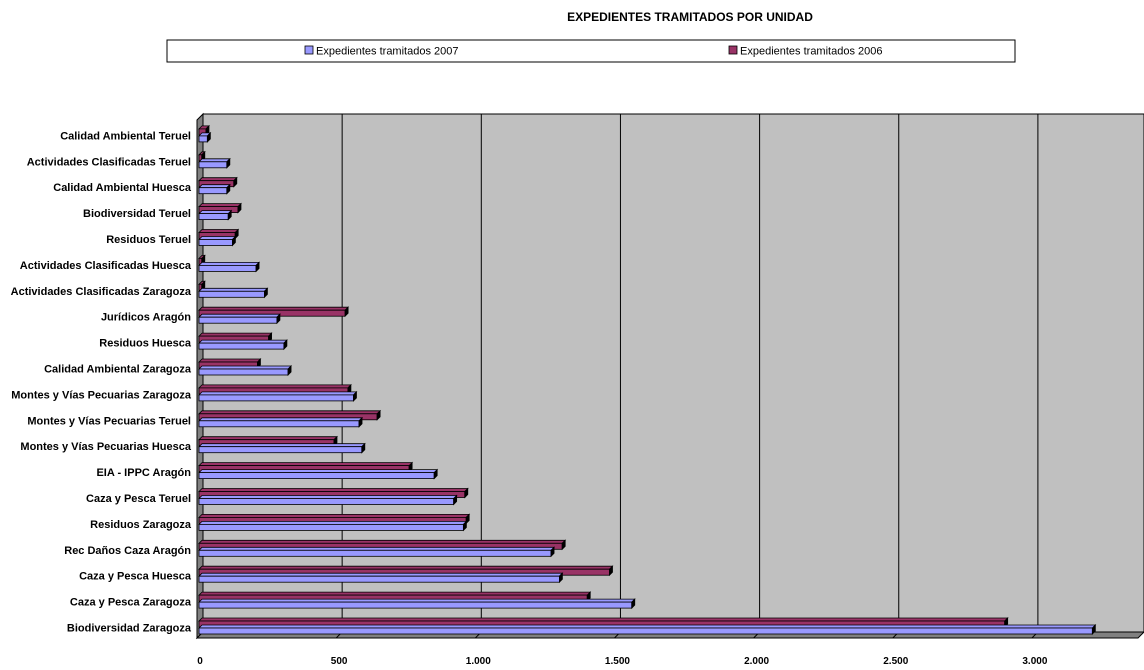 The width and height of the screenshot is (1144, 670). What do you see at coordinates (145, 344) in the screenshot?
I see `category-label: Residuos Huesca` at bounding box center [145, 344].